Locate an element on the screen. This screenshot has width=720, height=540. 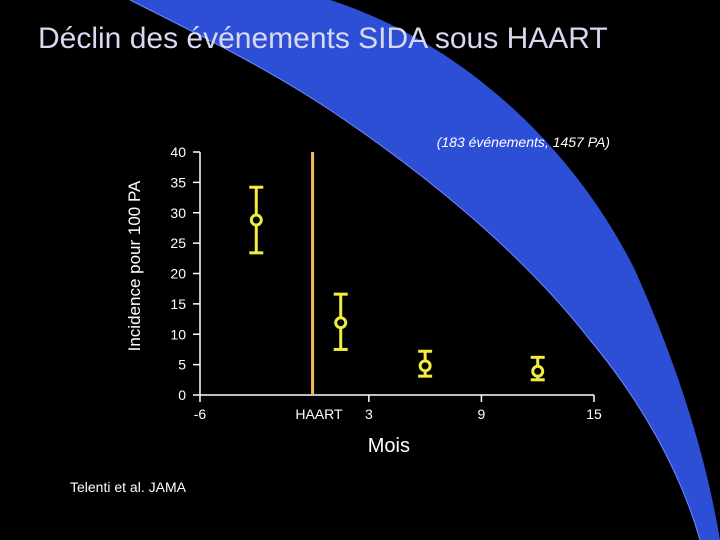
x-axis-label: Mois is located at coordinates (389, 446).